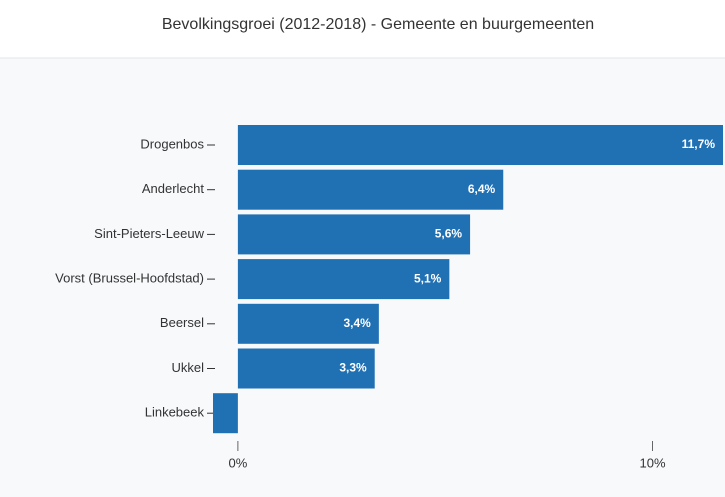 The width and height of the screenshot is (725, 497). Describe the element at coordinates (149, 233) in the screenshot. I see `y-tick-label: Sint-Pieters-Leeuw` at that location.